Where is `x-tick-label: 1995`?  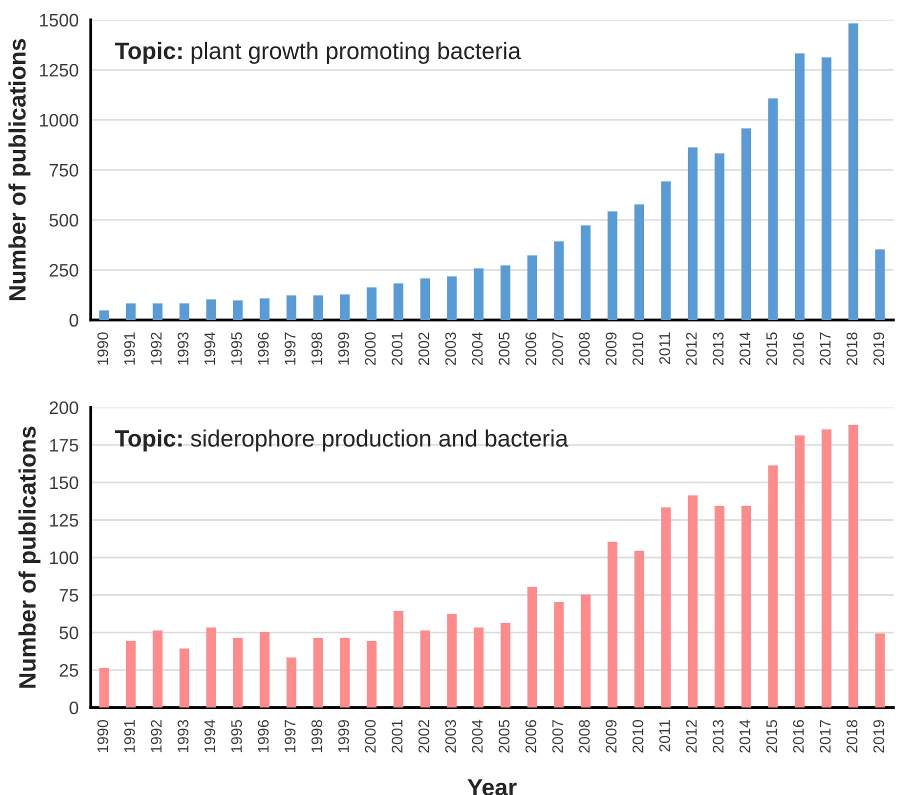
x-tick-label: 1995 is located at coordinates (236, 348).